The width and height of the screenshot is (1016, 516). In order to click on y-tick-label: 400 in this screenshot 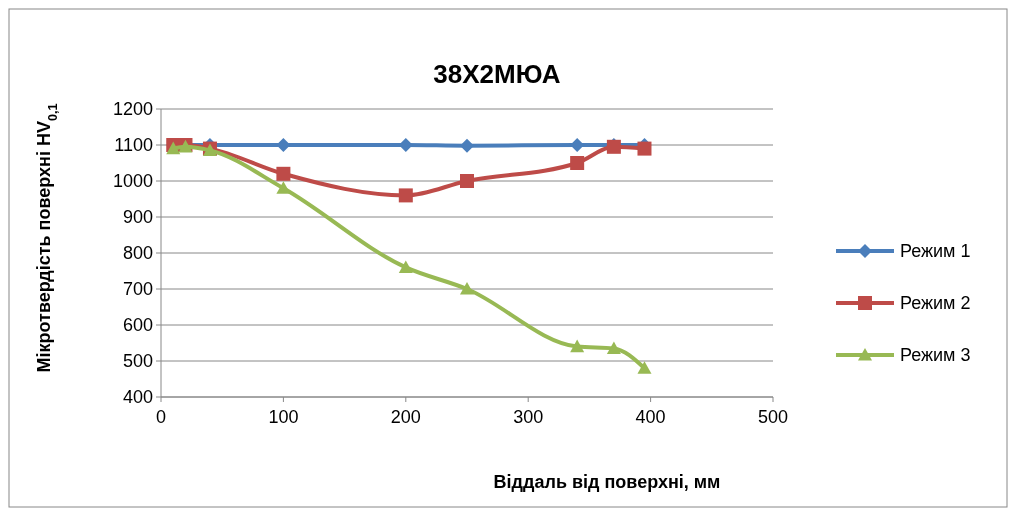, I will do `click(137, 397)`.